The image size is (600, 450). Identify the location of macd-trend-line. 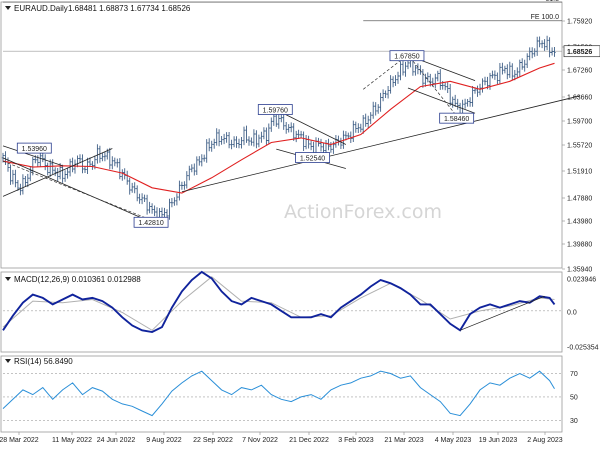
(502, 313).